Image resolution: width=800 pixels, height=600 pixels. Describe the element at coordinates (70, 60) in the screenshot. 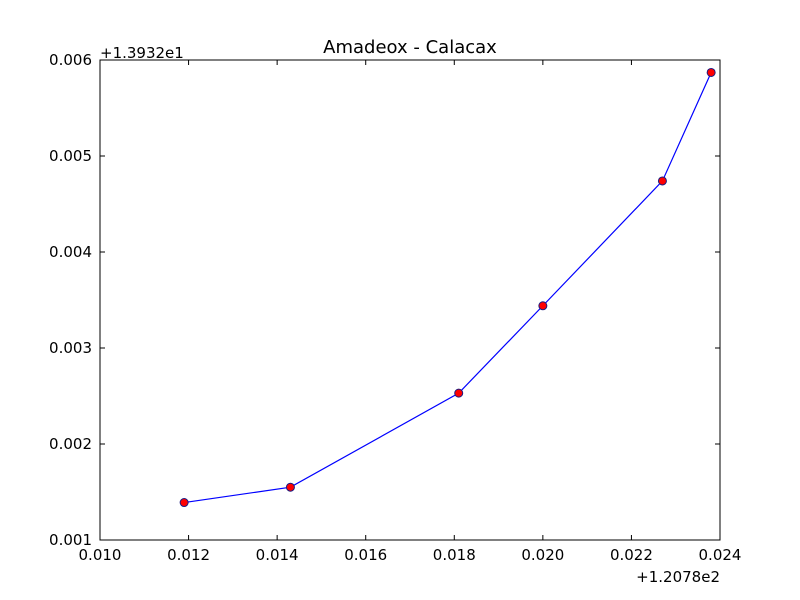

I see `y-tick-label: 0.006` at that location.